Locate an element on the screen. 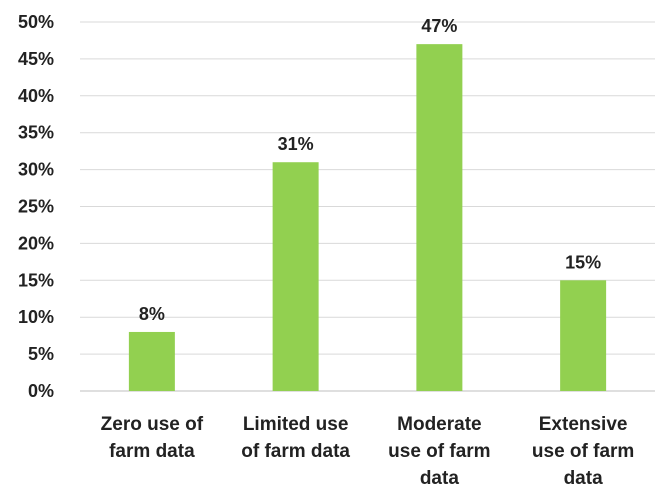 The height and width of the screenshot is (497, 655). category-label: Extensive is located at coordinates (583, 424).